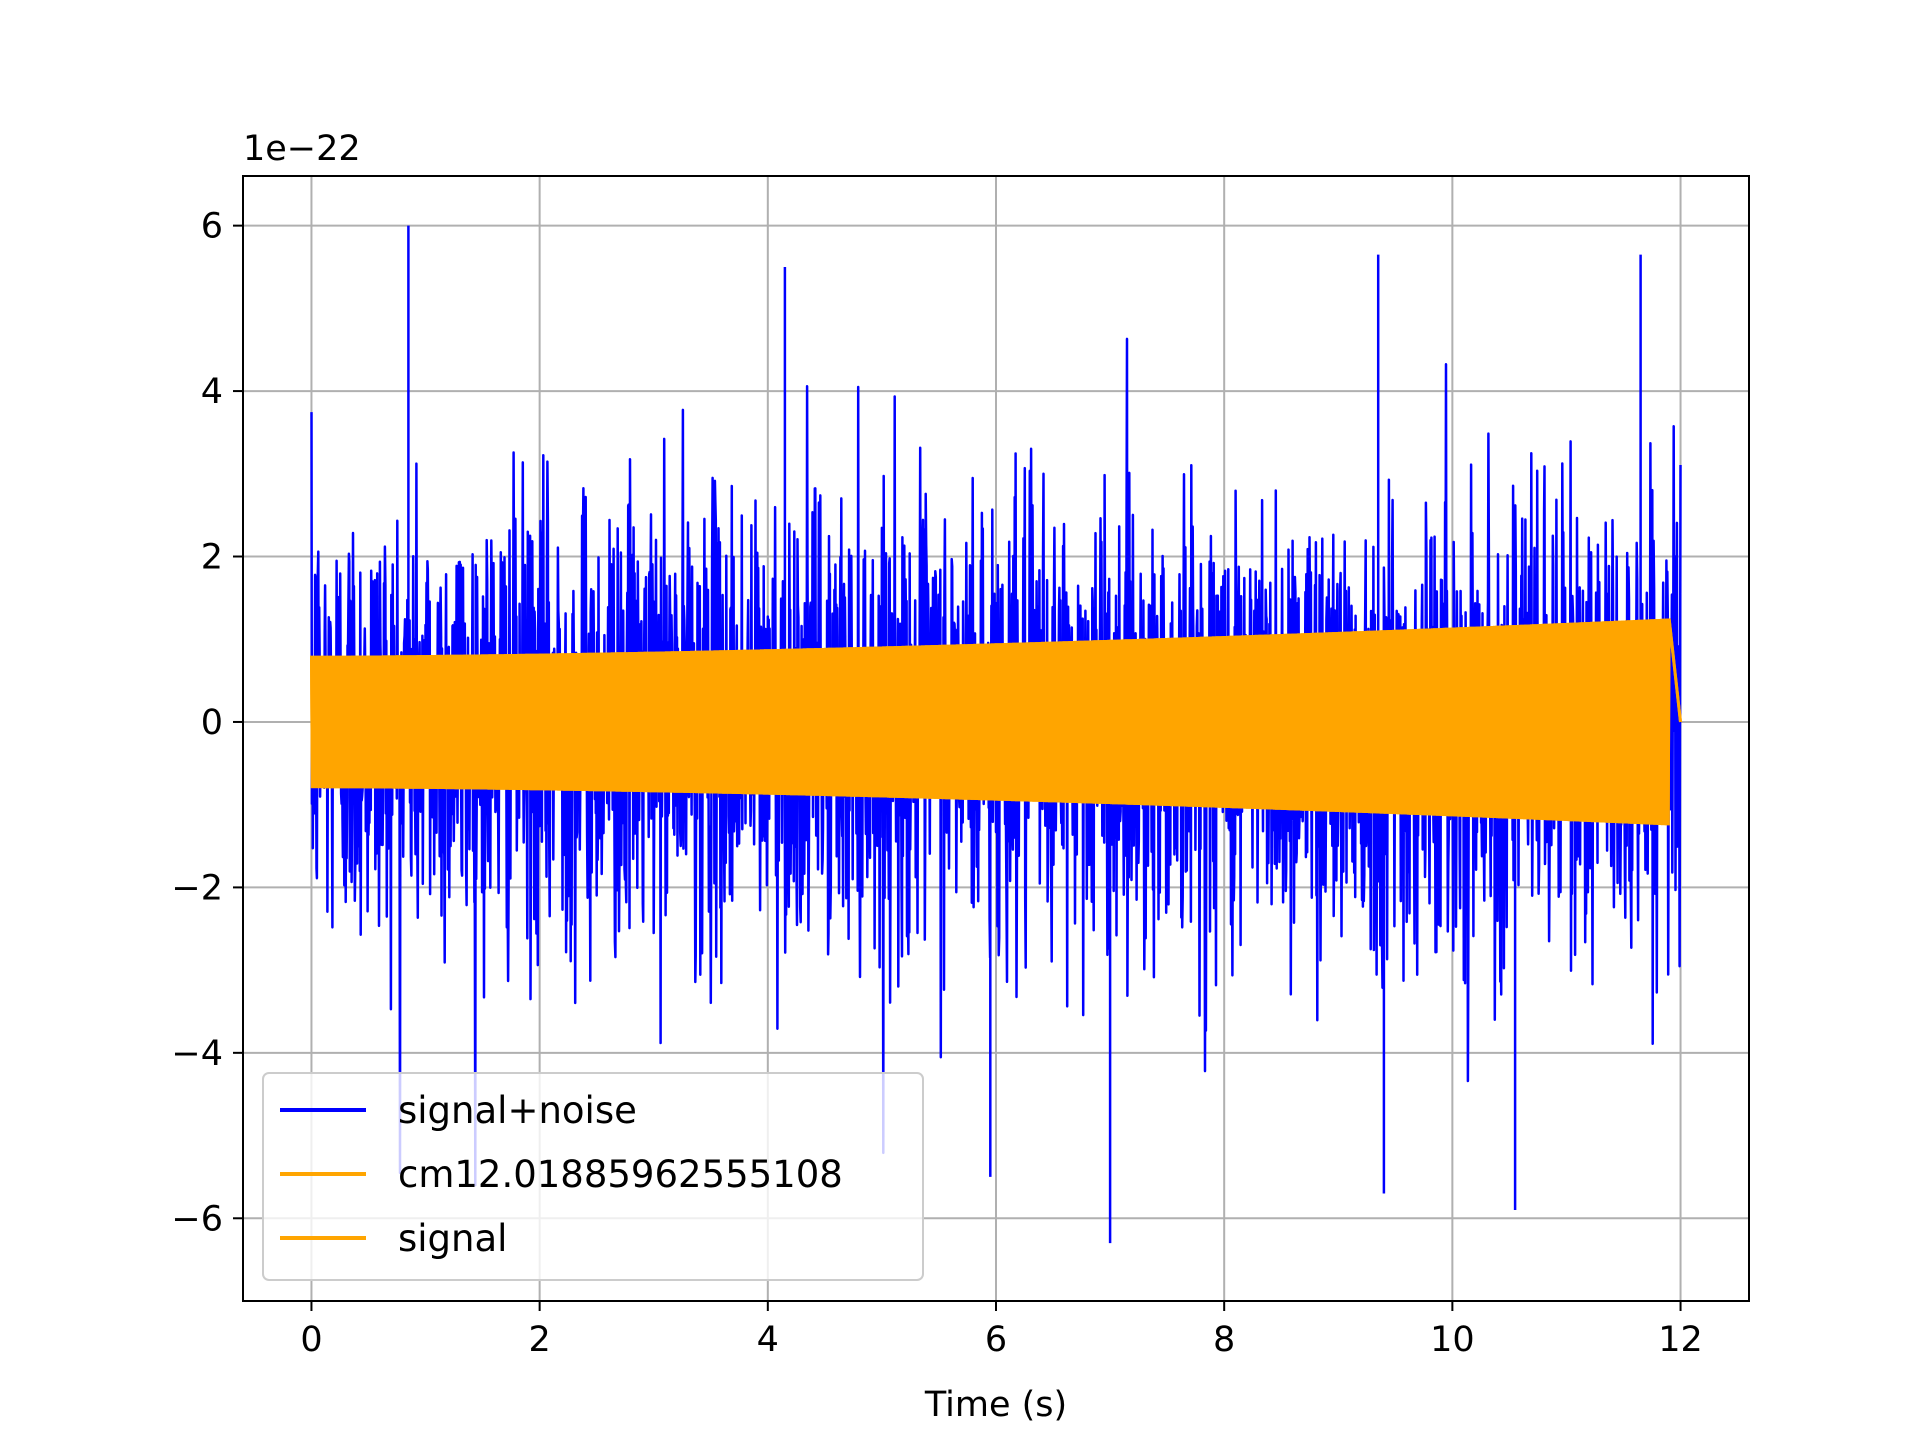 The width and height of the screenshot is (1920, 1444). What do you see at coordinates (212, 392) in the screenshot?
I see `y-tick-label: 4` at bounding box center [212, 392].